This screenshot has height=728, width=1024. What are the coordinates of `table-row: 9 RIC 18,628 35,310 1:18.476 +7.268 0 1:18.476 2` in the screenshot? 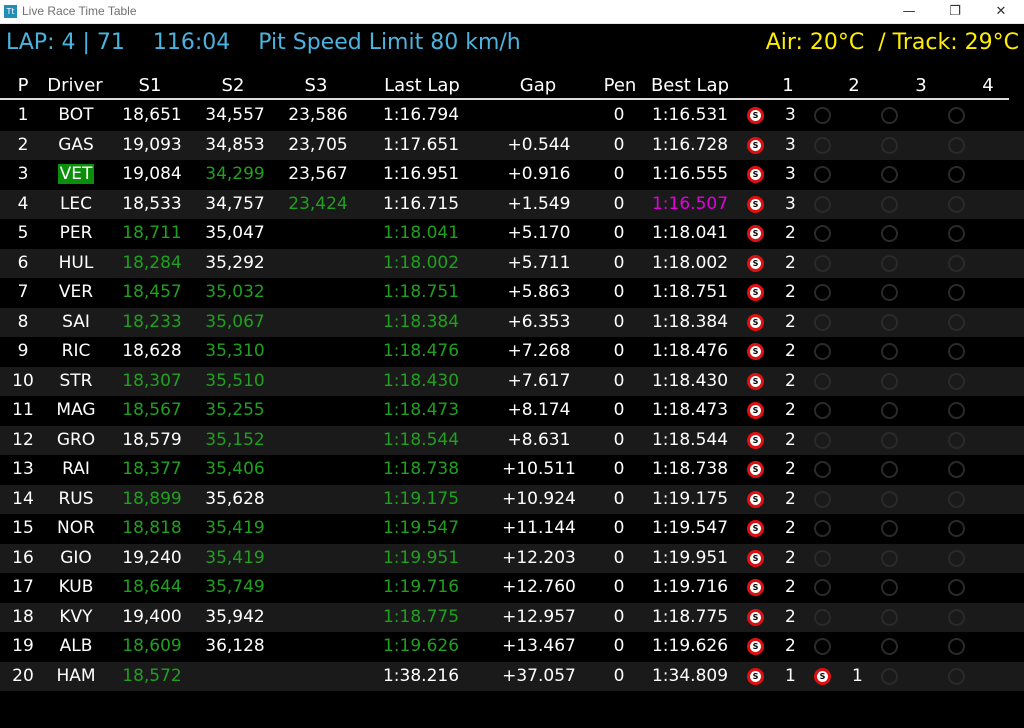 It's located at (512, 352).